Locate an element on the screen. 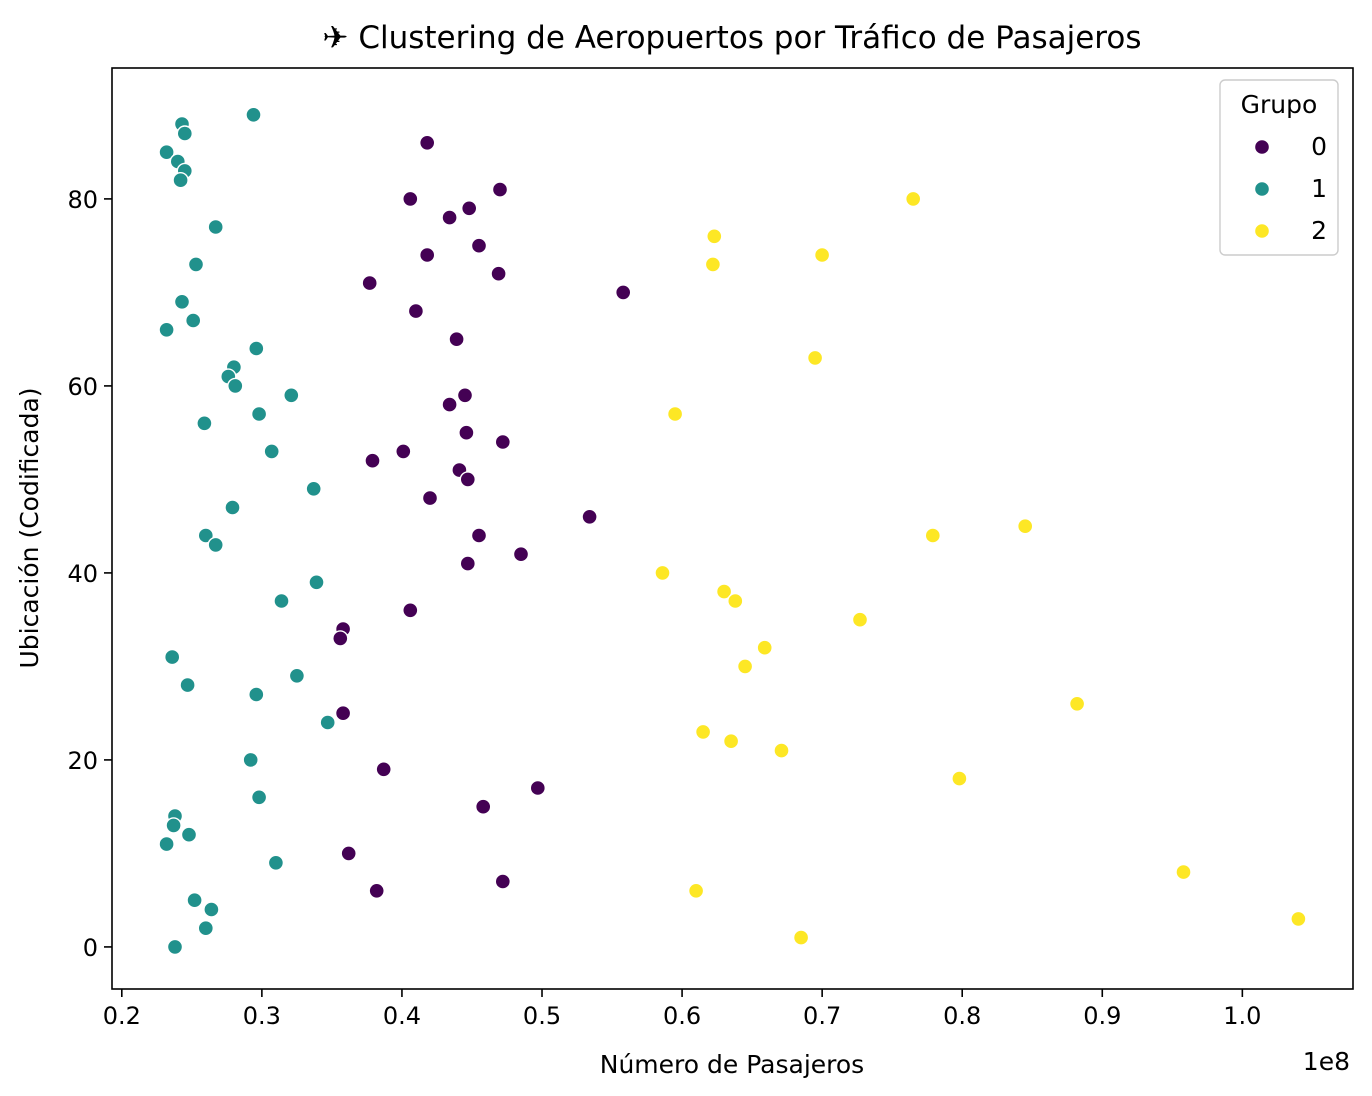  x-tick-label: 0.9 is located at coordinates (1102, 1016).